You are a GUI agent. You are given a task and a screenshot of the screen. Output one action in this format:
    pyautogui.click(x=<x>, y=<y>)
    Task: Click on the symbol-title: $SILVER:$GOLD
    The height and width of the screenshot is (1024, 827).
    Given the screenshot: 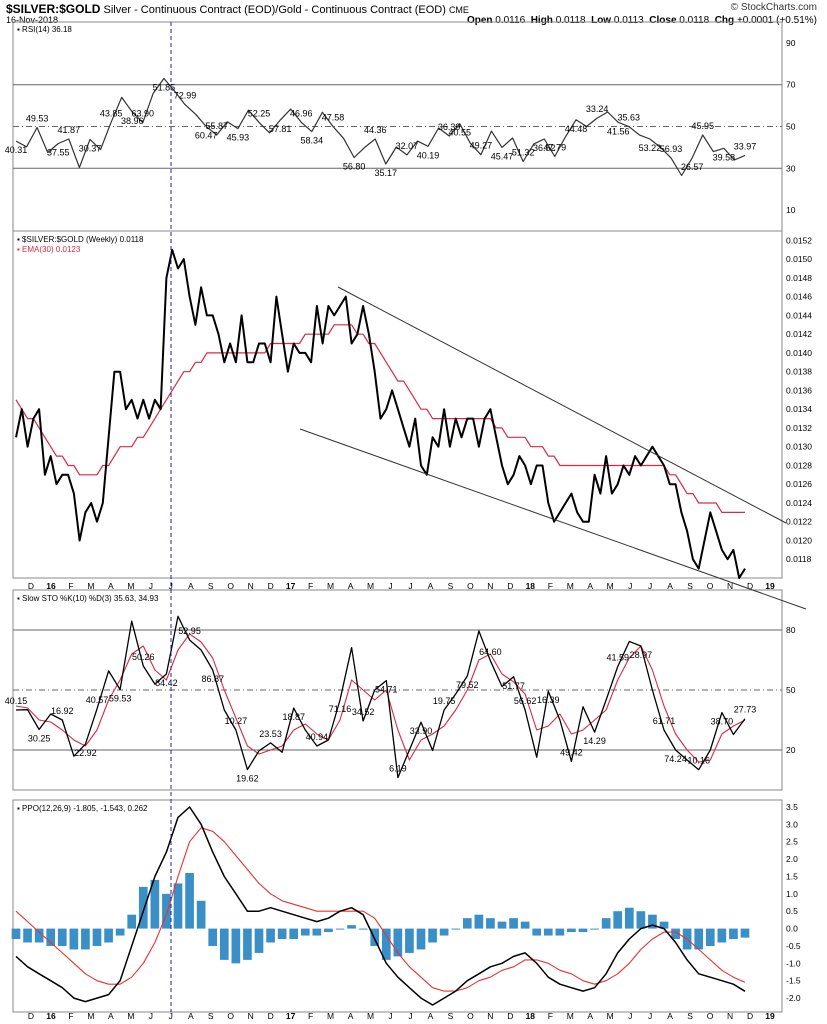 What is the action you would take?
    pyautogui.click(x=53, y=9)
    